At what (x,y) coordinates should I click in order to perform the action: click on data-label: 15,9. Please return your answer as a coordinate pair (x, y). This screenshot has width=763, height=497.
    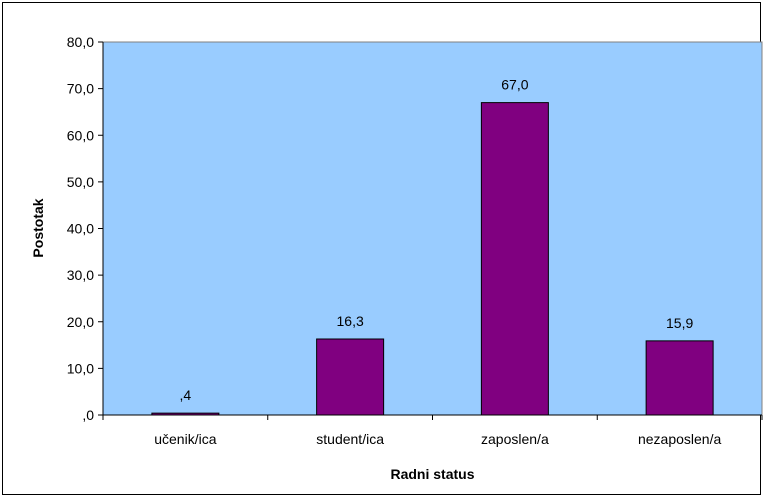
    Looking at the image, I should click on (679, 323).